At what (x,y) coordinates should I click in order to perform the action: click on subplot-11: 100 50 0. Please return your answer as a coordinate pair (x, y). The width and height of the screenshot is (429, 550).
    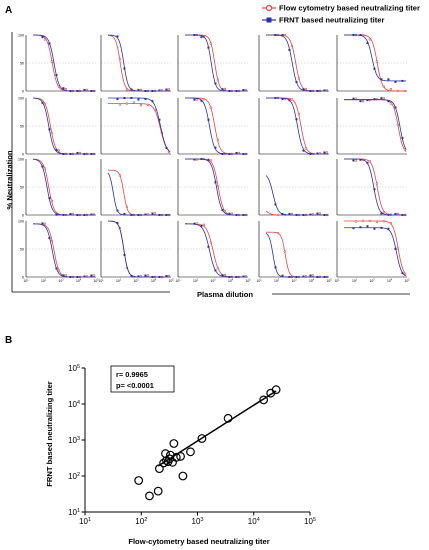
    Looking at the image, I should click on (57, 188).